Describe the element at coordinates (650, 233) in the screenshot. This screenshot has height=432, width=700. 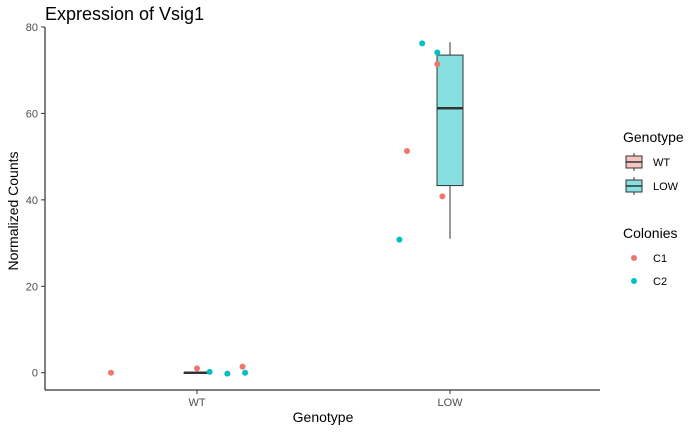
I see `legend-colonies-title: Colonies` at that location.